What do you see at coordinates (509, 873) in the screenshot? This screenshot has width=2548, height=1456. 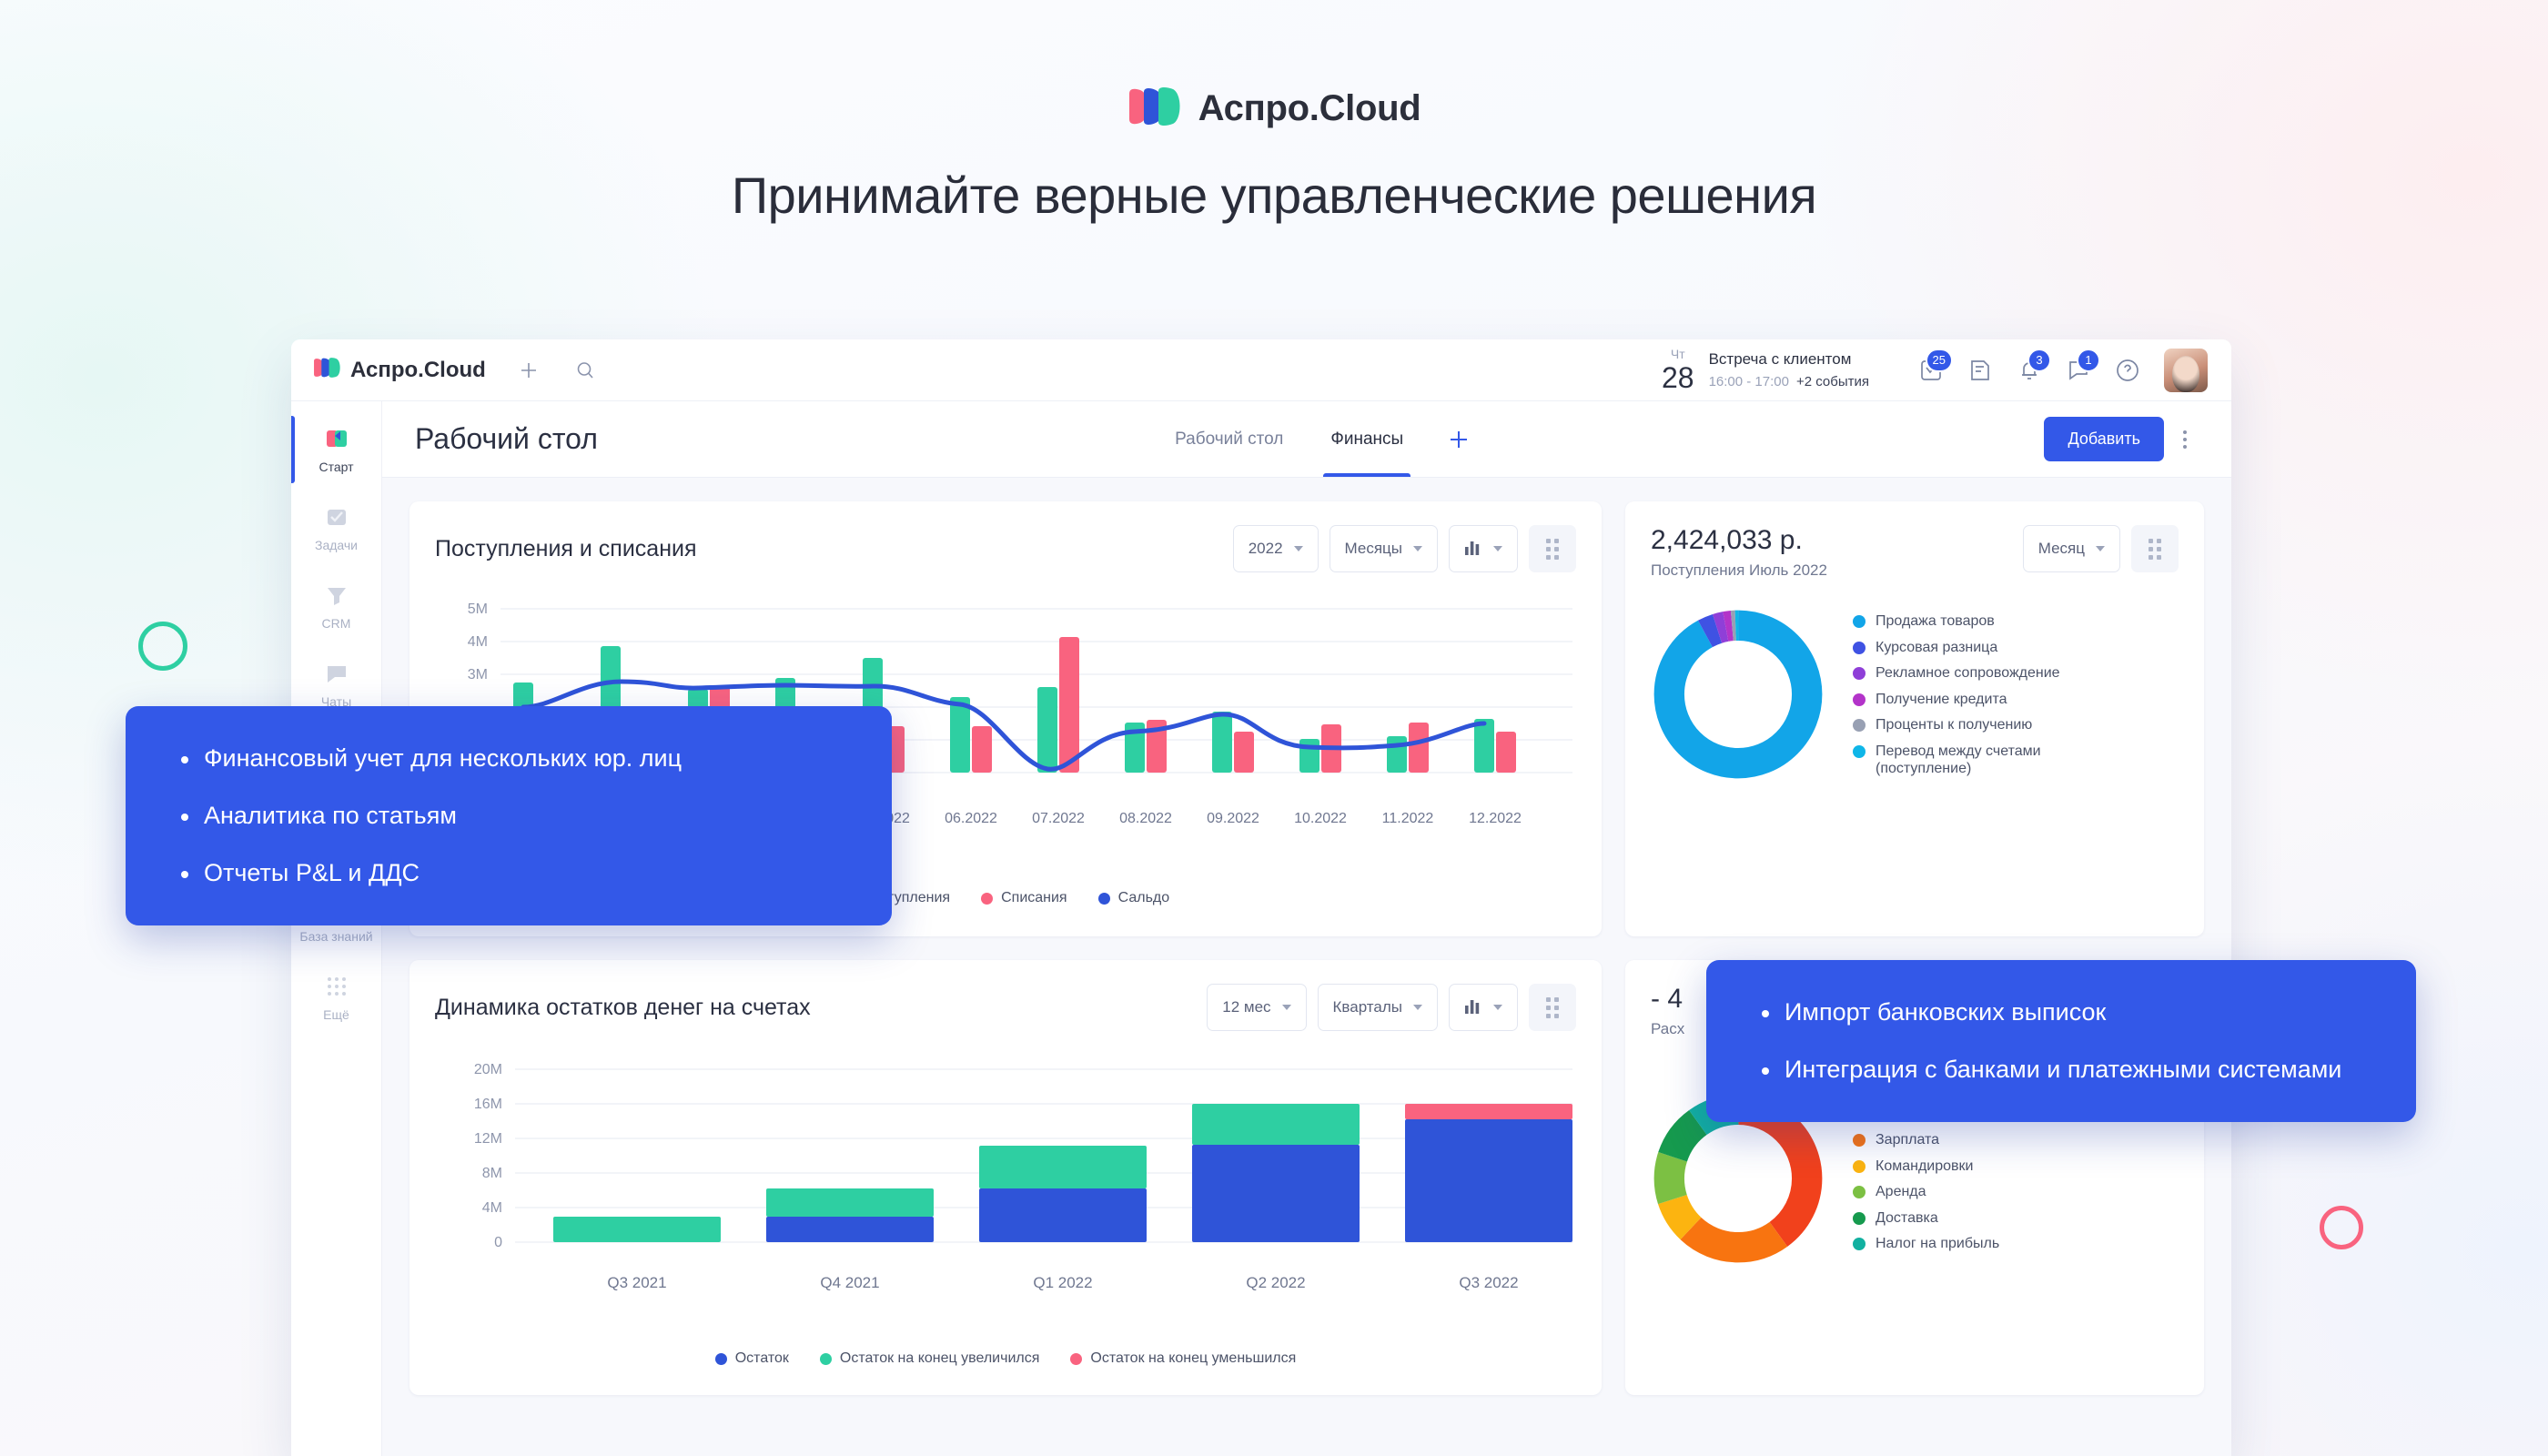 I see `callout-item: Отчеты P&L и ДДС` at bounding box center [509, 873].